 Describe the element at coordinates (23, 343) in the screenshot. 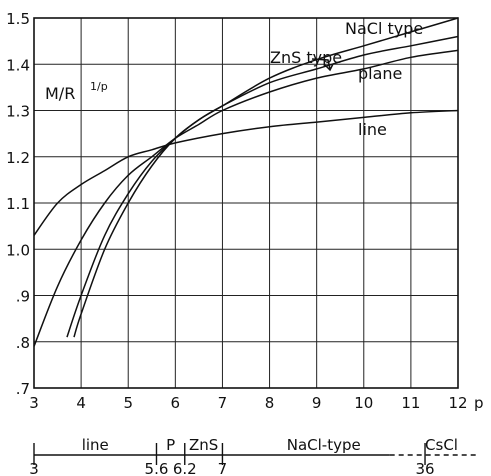

I see `y-tick-label: .8` at that location.